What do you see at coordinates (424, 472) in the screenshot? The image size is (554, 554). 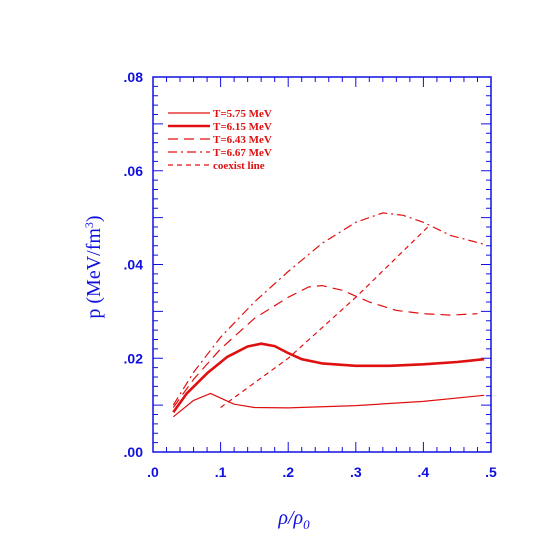 I see `x-tick-label: .4` at bounding box center [424, 472].